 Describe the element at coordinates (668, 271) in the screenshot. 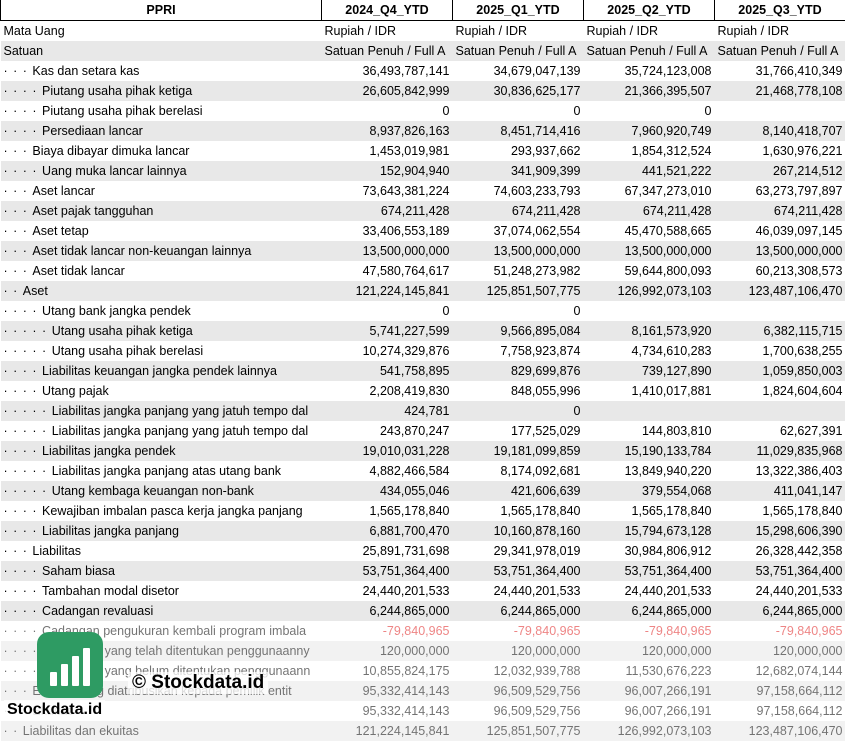

I see `value-cell: 59,644,800,093` at that location.